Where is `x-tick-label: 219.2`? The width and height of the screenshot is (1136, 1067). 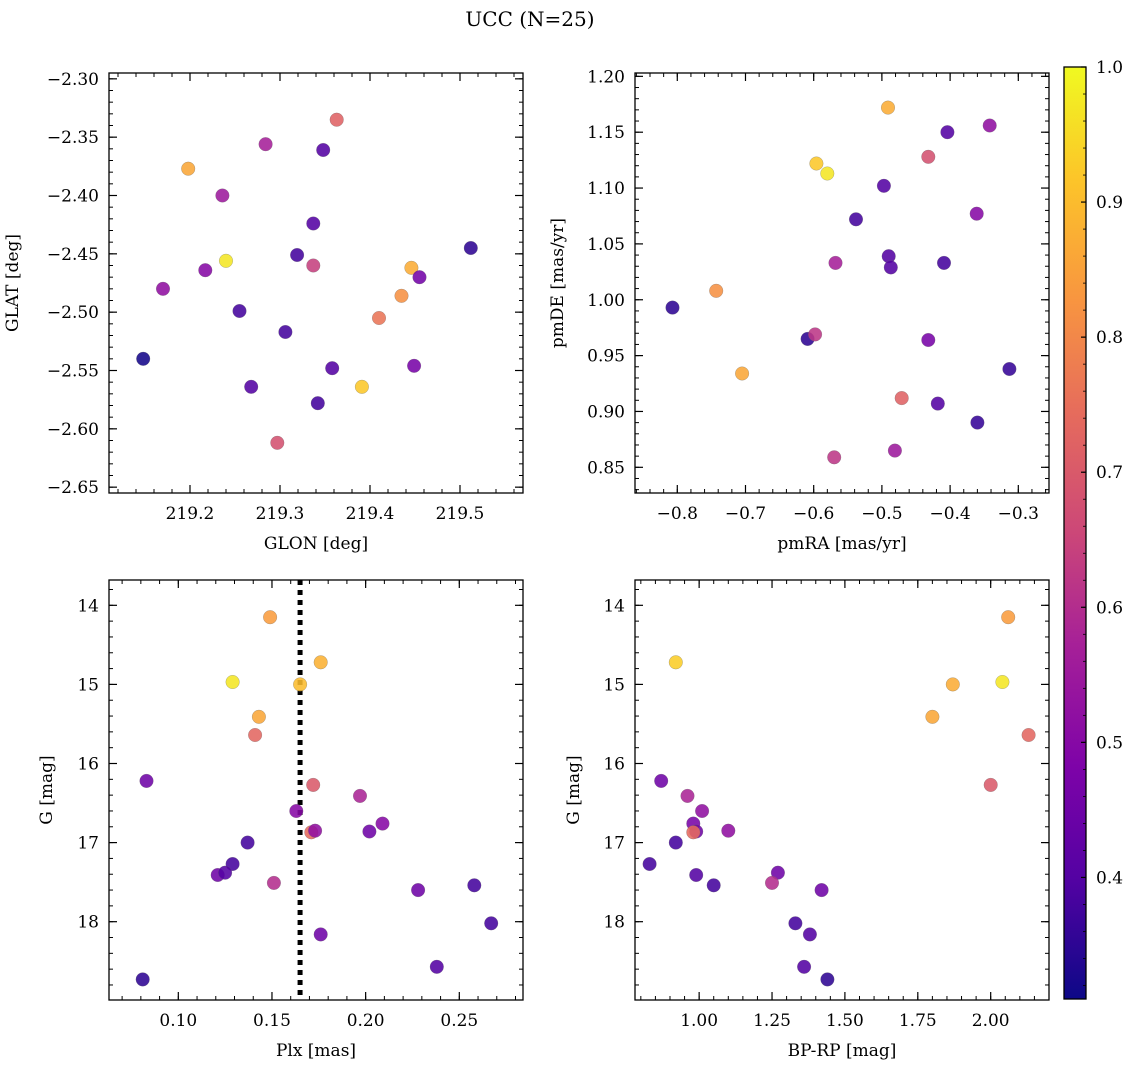 x-tick-label: 219.2 is located at coordinates (190, 514).